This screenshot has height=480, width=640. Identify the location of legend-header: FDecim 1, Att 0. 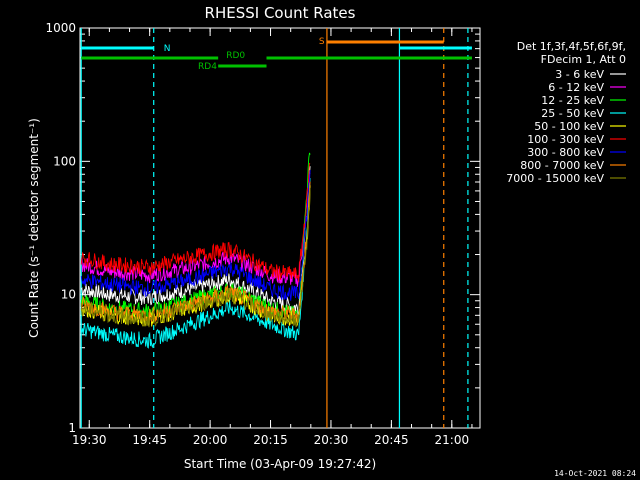
(583, 59).